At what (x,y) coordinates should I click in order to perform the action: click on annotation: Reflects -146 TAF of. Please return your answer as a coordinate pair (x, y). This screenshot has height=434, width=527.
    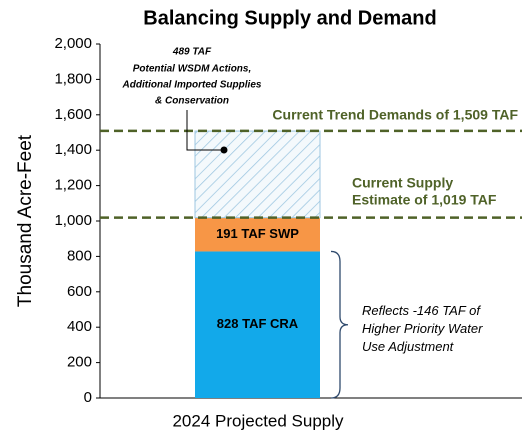
    Looking at the image, I should click on (421, 310).